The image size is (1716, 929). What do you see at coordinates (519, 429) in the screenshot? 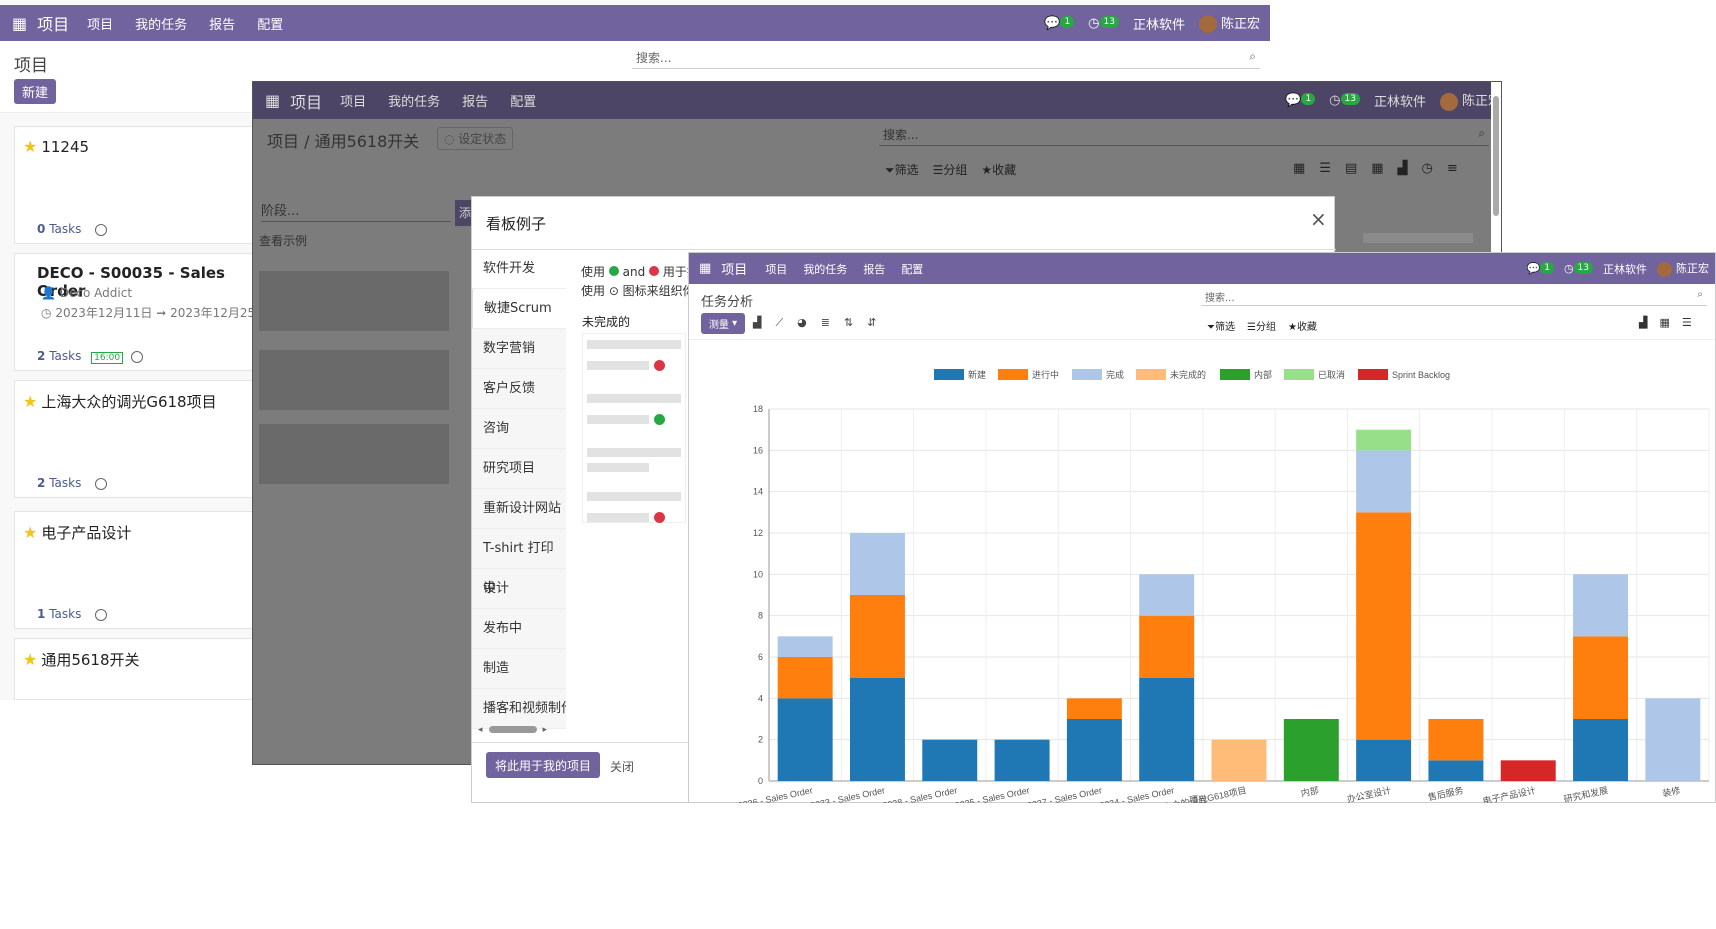
I see `tab-consulting: 咨询` at bounding box center [519, 429].